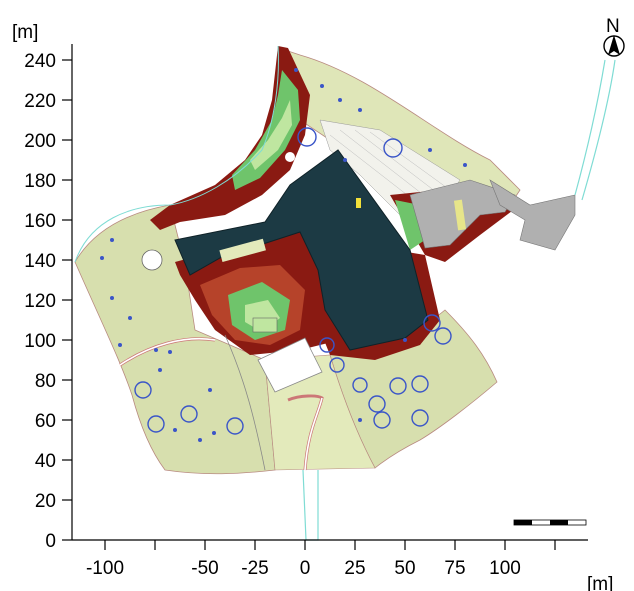 The image size is (634, 591). What do you see at coordinates (358, 203) in the screenshot?
I see `yellow-feature` at bounding box center [358, 203].